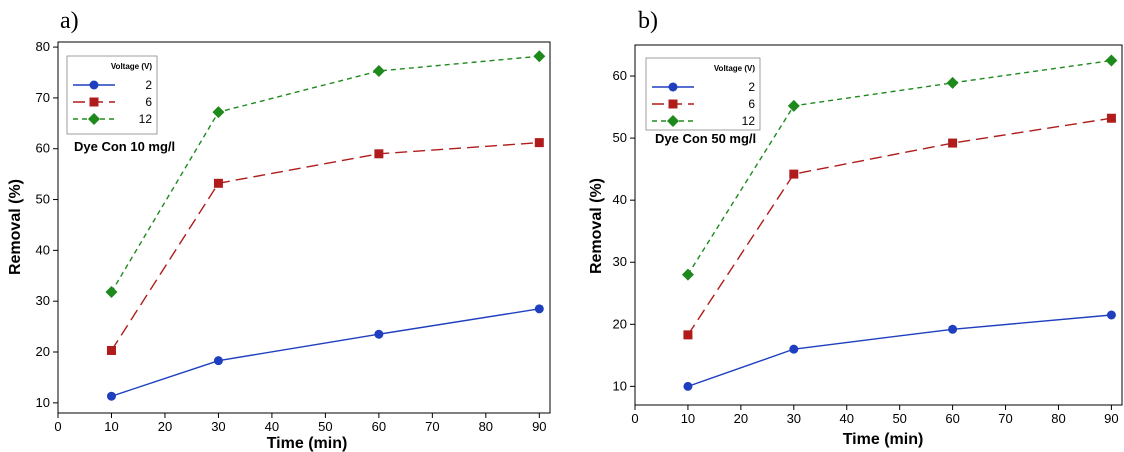 The image size is (1124, 452). Describe the element at coordinates (69, 21) in the screenshot. I see `panel-label: a)` at that location.